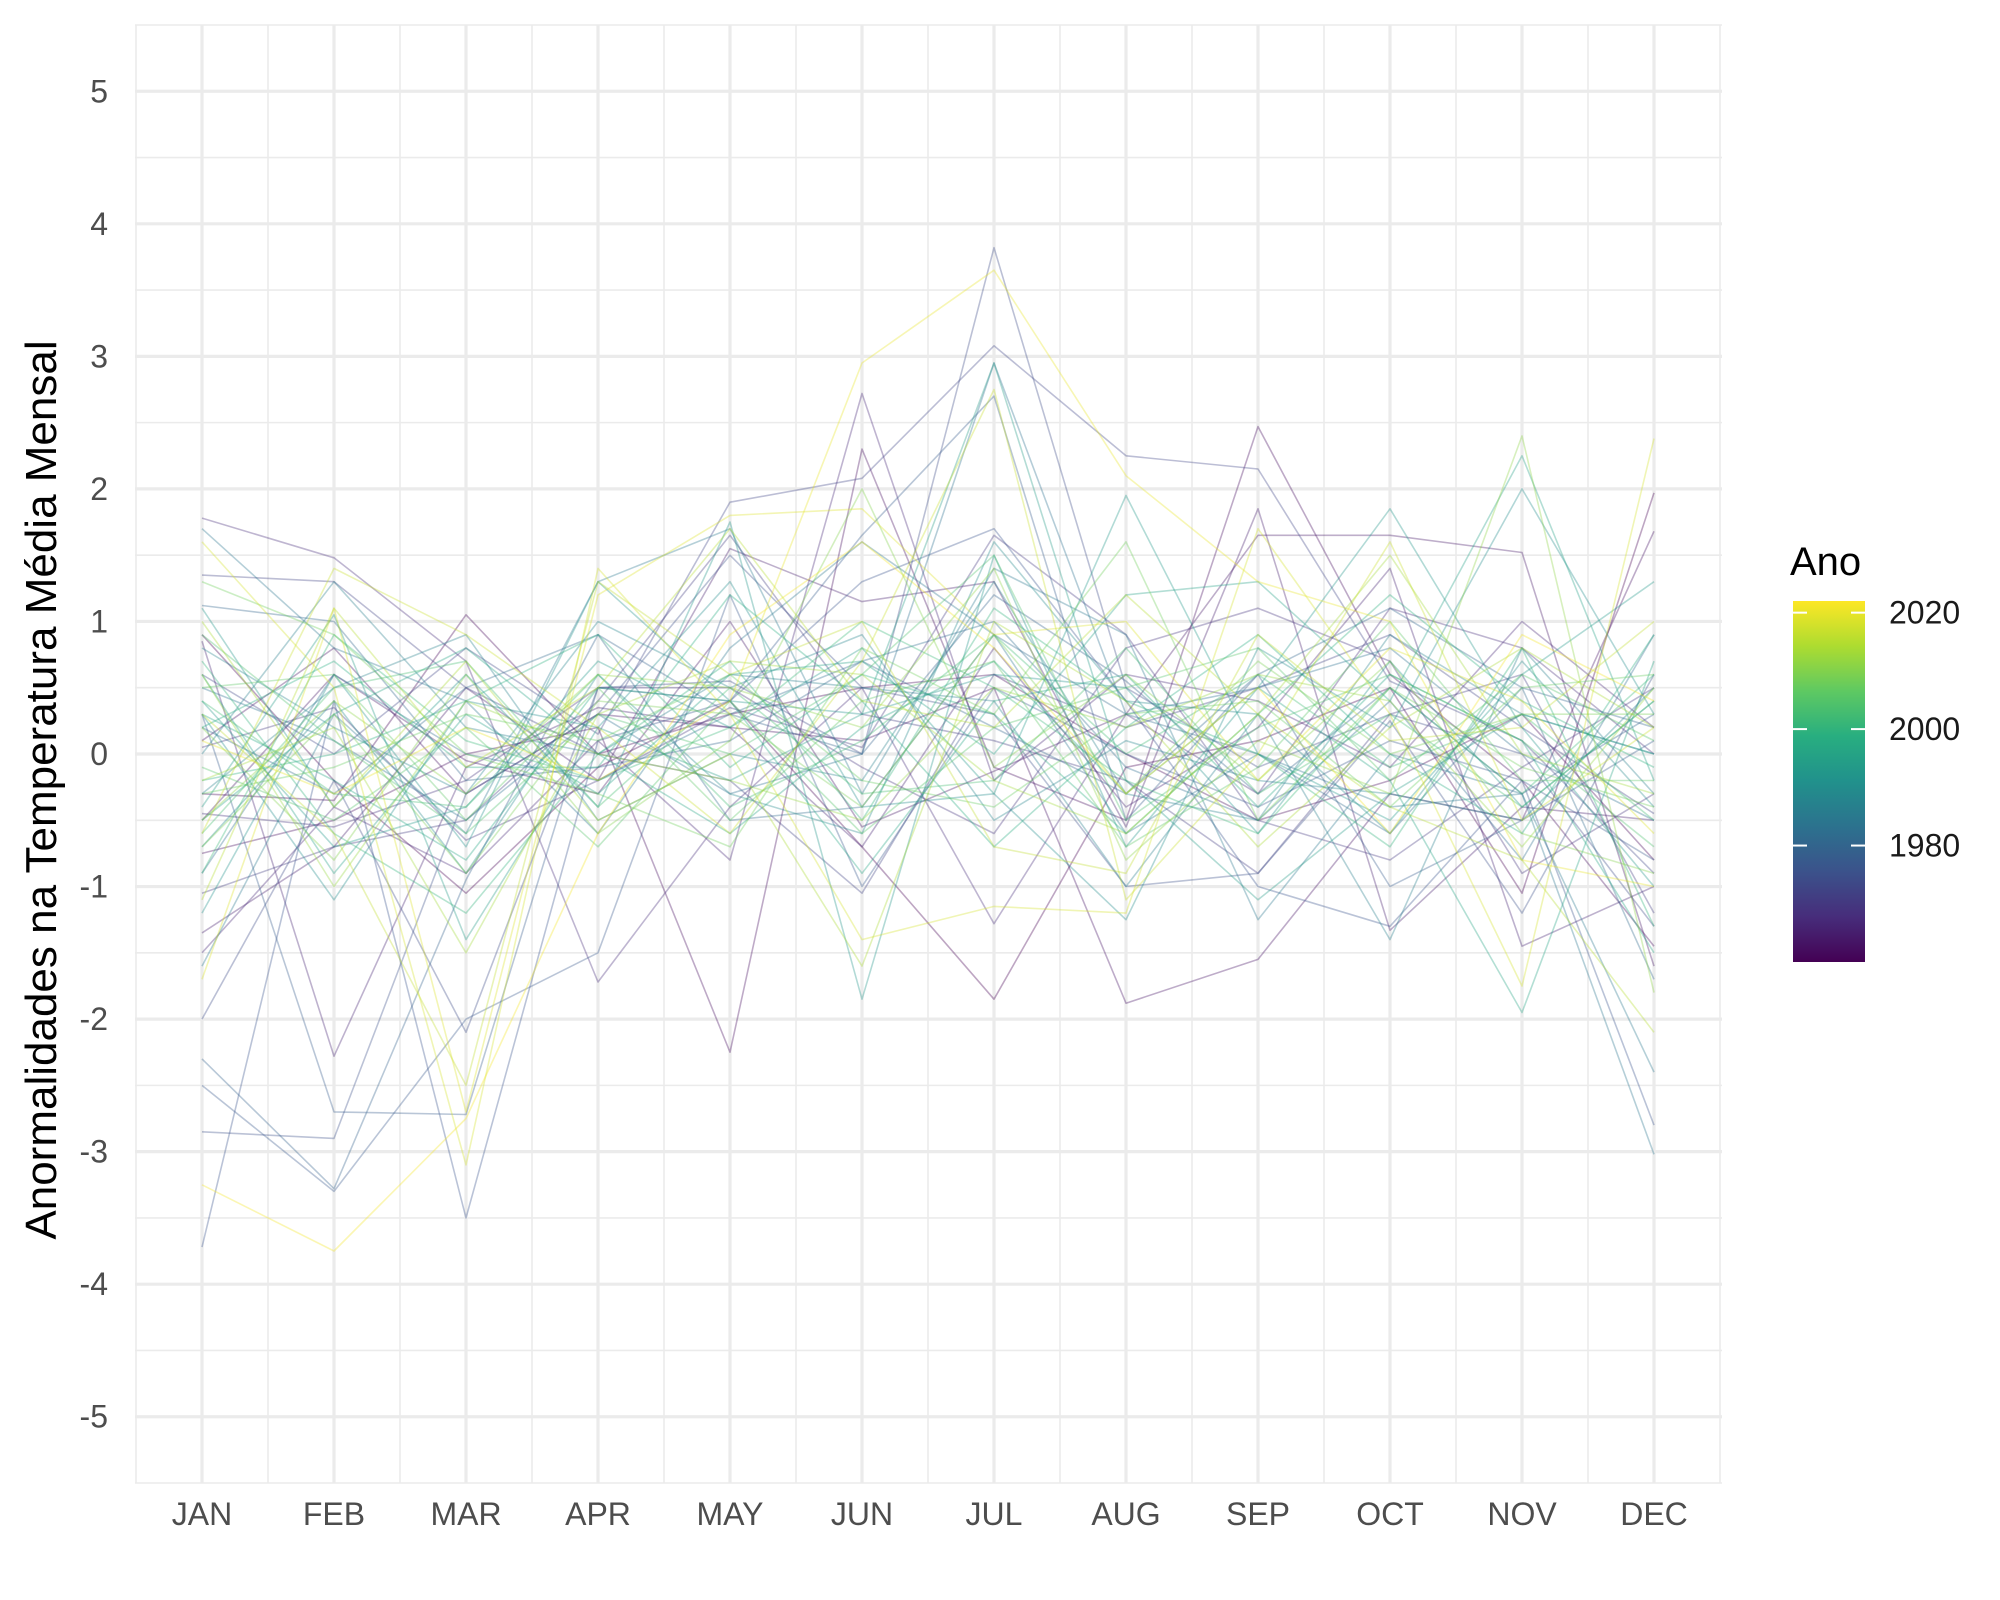 The image size is (2000, 1600). I want to click on series-line-2004, so click(928, 701).